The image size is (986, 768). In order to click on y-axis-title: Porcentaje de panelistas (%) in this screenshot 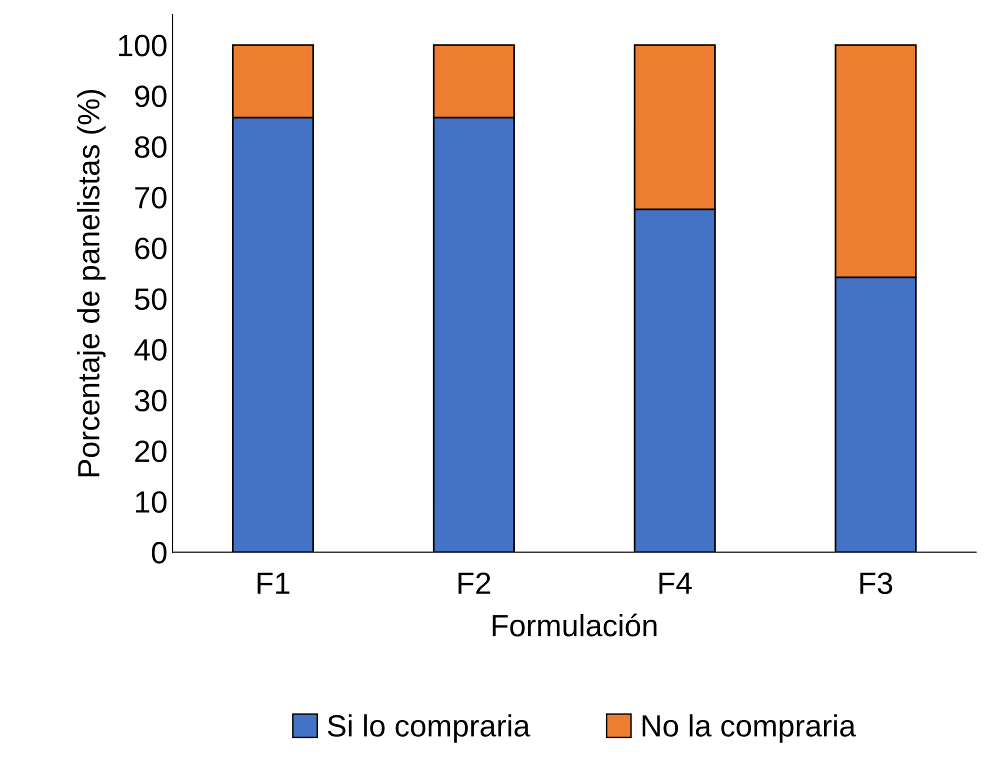, I will do `click(91, 283)`.